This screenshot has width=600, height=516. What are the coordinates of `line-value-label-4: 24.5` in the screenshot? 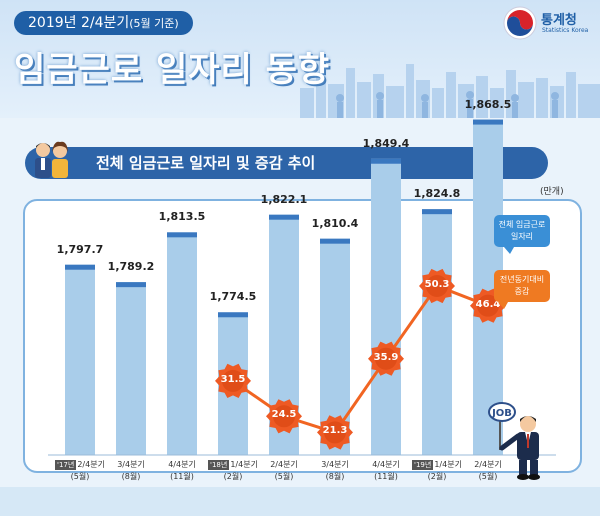 It's located at (284, 415).